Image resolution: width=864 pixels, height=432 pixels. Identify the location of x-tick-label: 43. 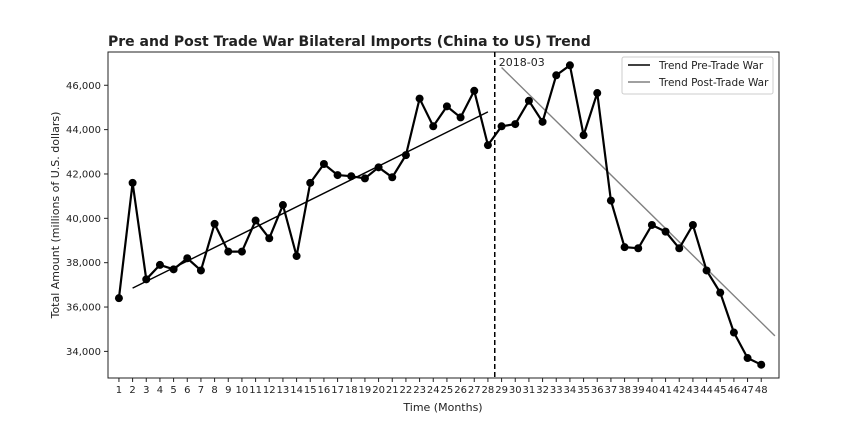
(693, 390).